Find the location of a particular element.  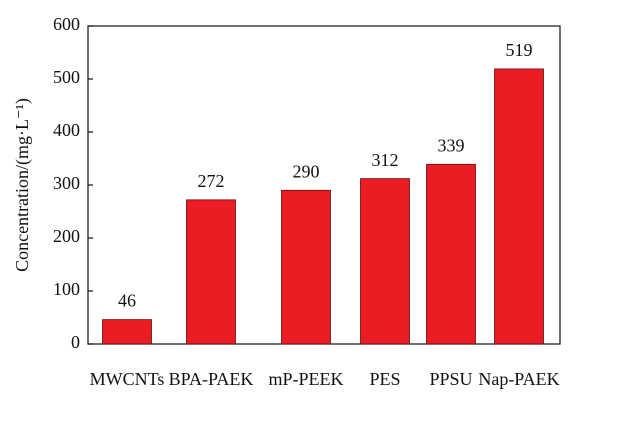

value-label: 519 is located at coordinates (519, 50).